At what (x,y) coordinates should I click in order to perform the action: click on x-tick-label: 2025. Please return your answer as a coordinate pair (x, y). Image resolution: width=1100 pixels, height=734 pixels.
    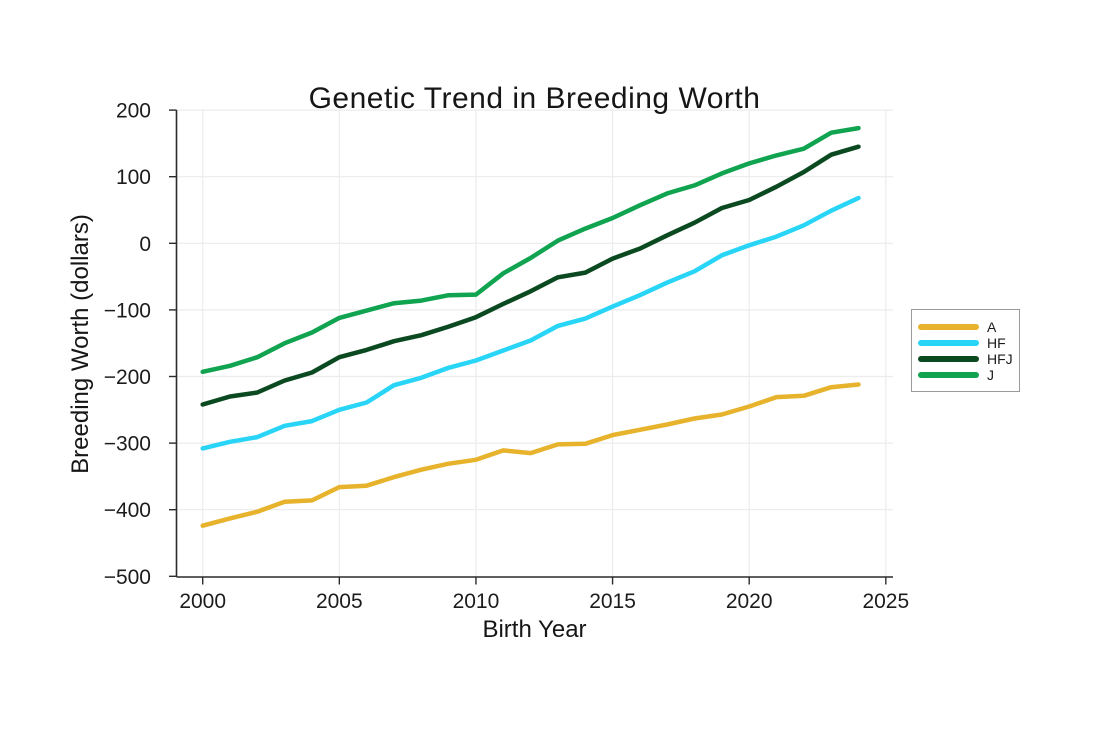
    Looking at the image, I should click on (885, 601).